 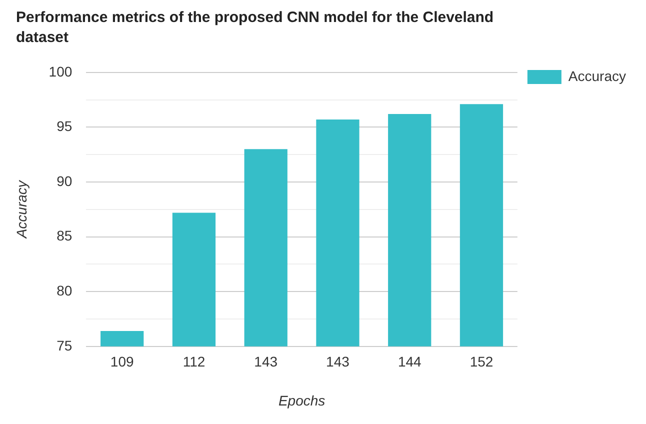 I want to click on y-tick-label: 80, so click(x=64, y=290).